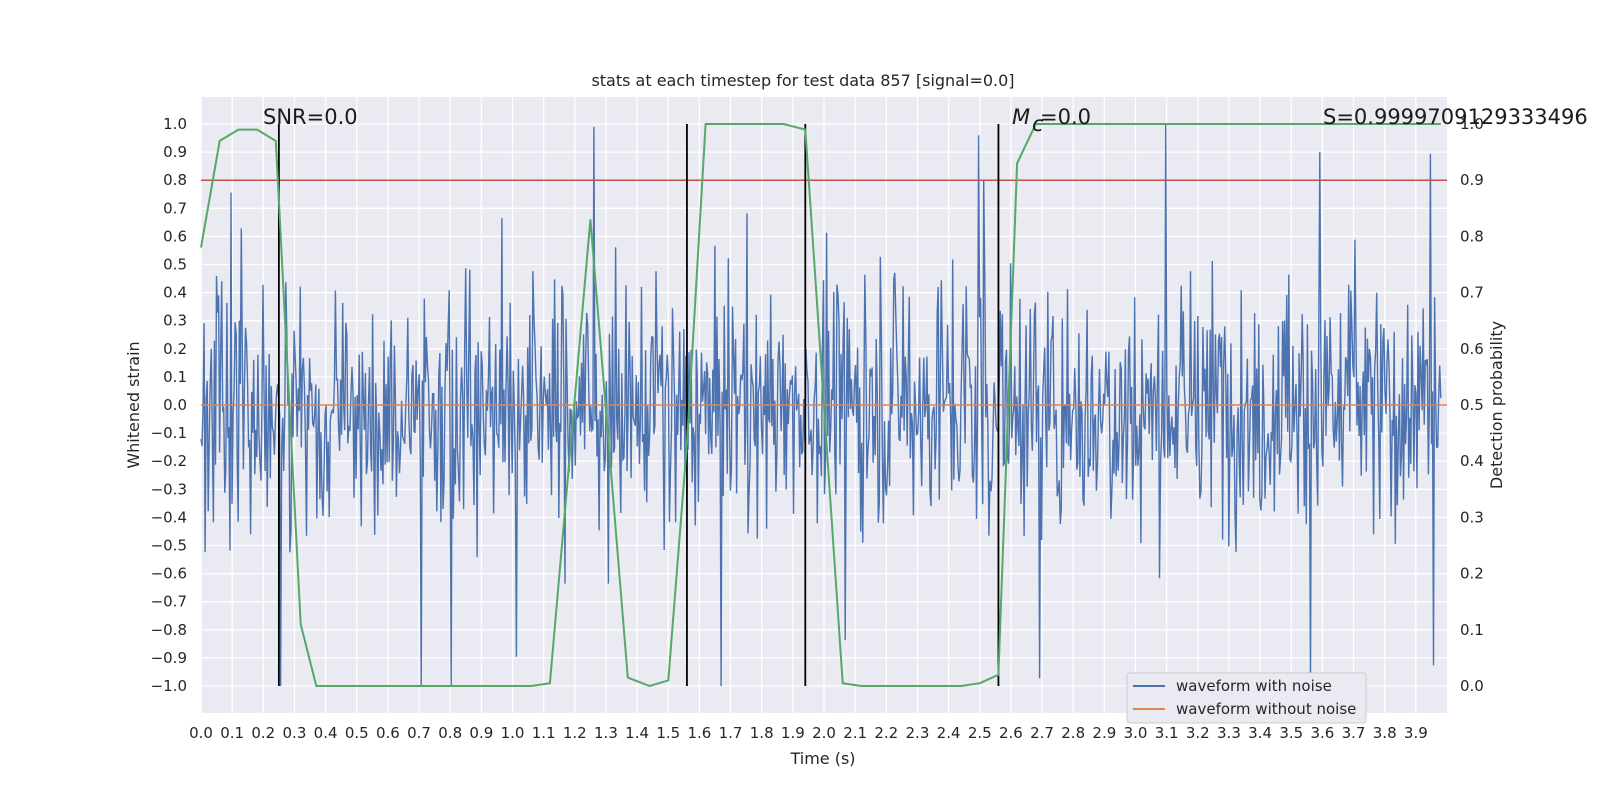  What do you see at coordinates (169, 489) in the screenshot?
I see `y-tick-label: −0.3` at bounding box center [169, 489].